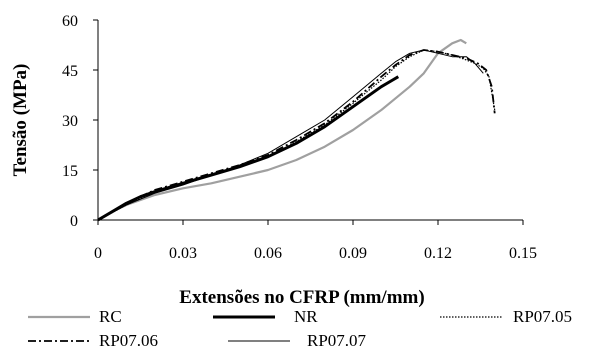  What do you see at coordinates (128, 340) in the screenshot?
I see `legend-label: RP07.06` at bounding box center [128, 340].